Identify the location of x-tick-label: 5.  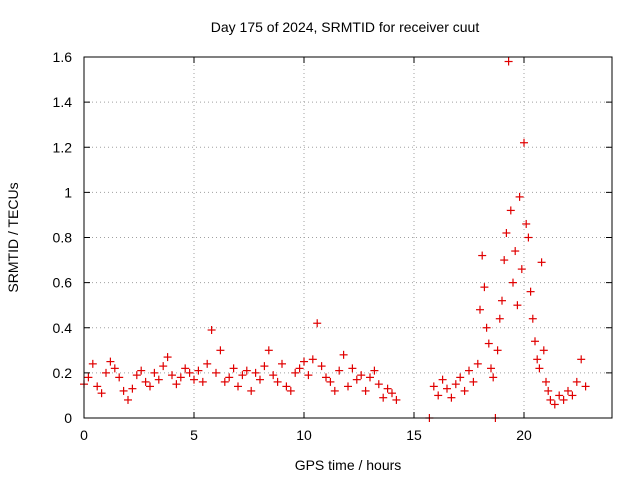
(194, 435).